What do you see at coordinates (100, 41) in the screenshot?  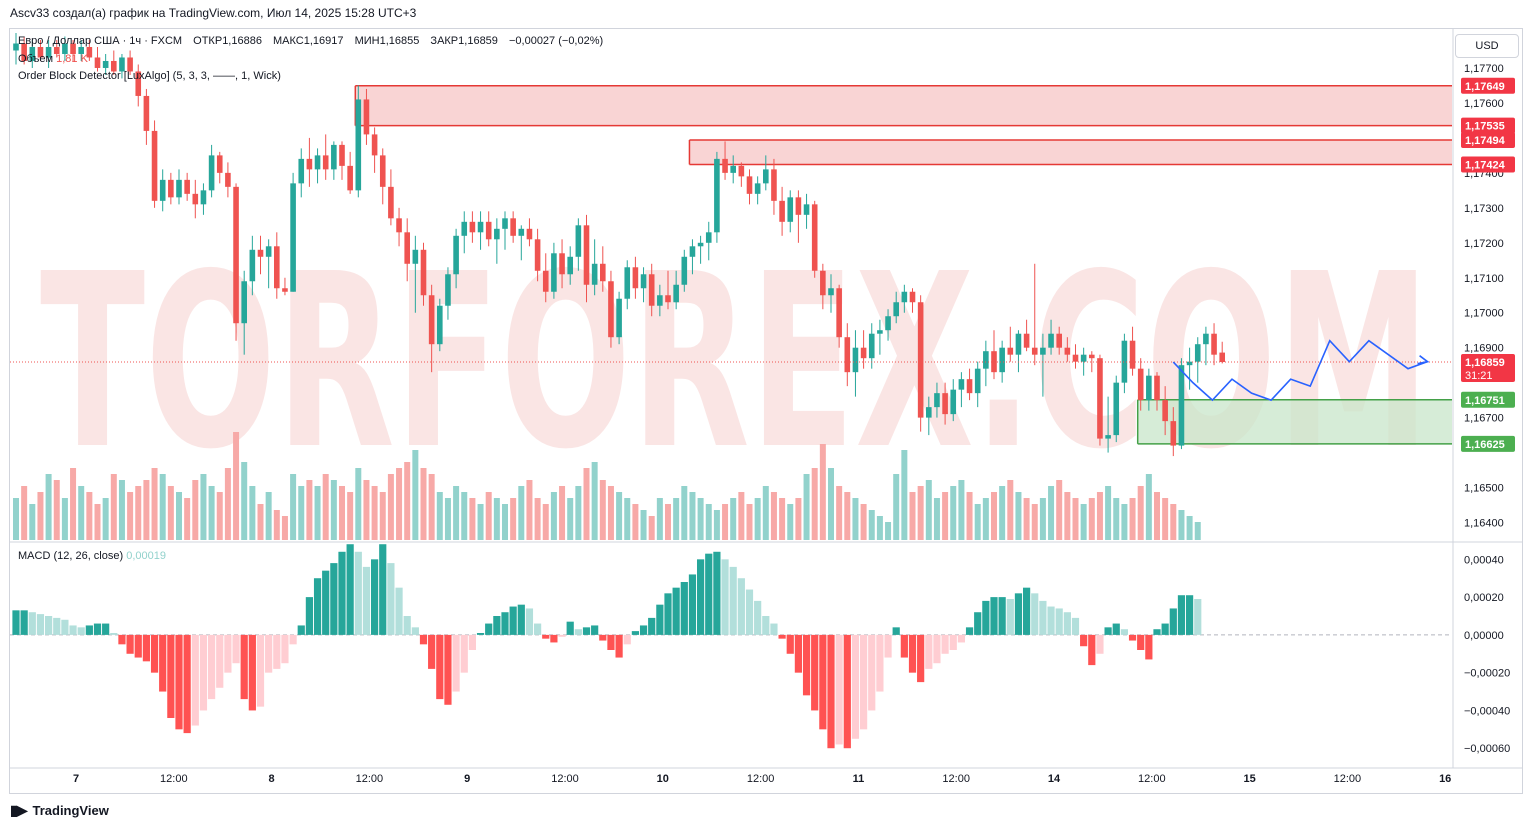 I see `symbol-name: Евро / Доллар США · 1ч · FXCM` at bounding box center [100, 41].